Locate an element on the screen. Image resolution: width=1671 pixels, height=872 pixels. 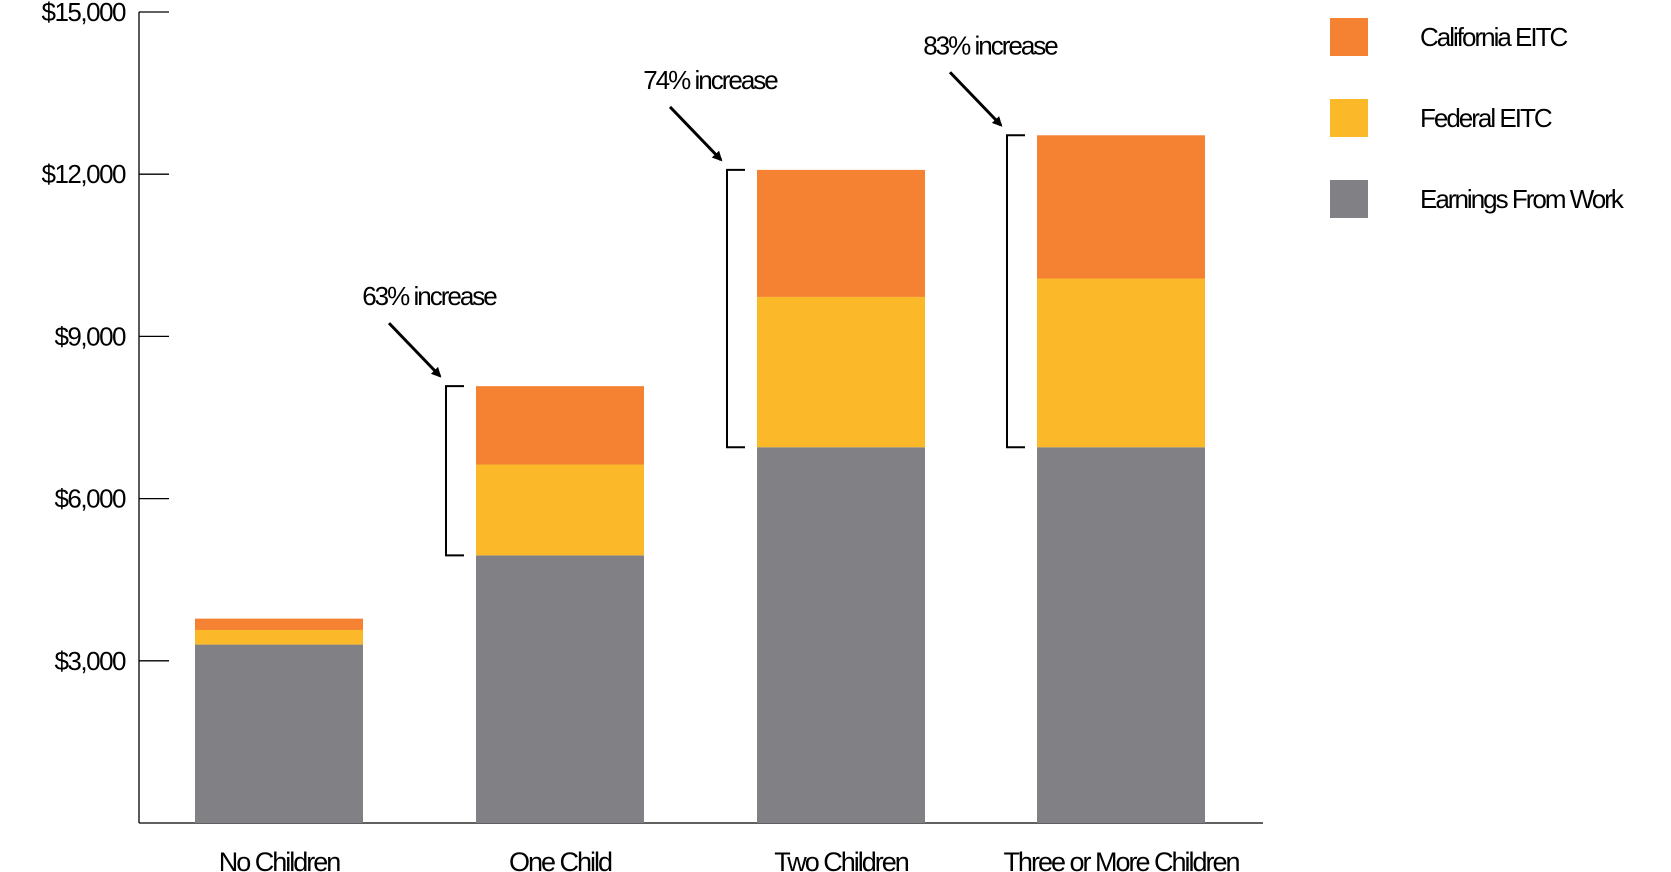
increase-label: 83% increase is located at coordinates (990, 45).